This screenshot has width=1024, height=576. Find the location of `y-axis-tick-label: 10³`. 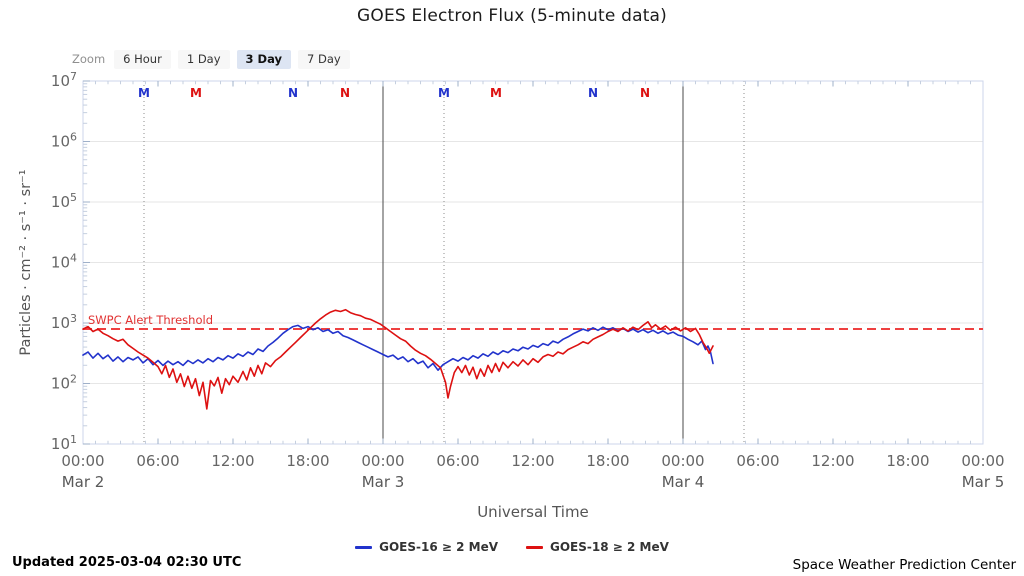

y-axis-tick-label: 10³ is located at coordinates (64, 322).